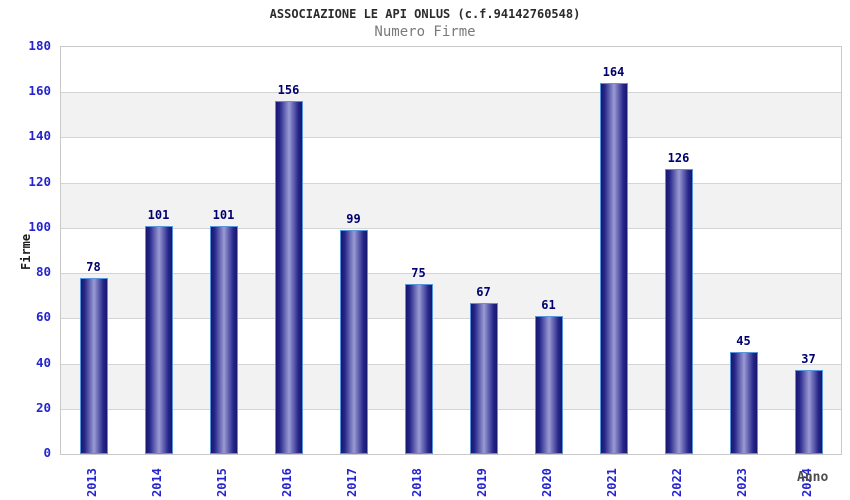 Image resolution: width=850 pixels, height=500 pixels. I want to click on bar-value-label: 126, so click(678, 158).